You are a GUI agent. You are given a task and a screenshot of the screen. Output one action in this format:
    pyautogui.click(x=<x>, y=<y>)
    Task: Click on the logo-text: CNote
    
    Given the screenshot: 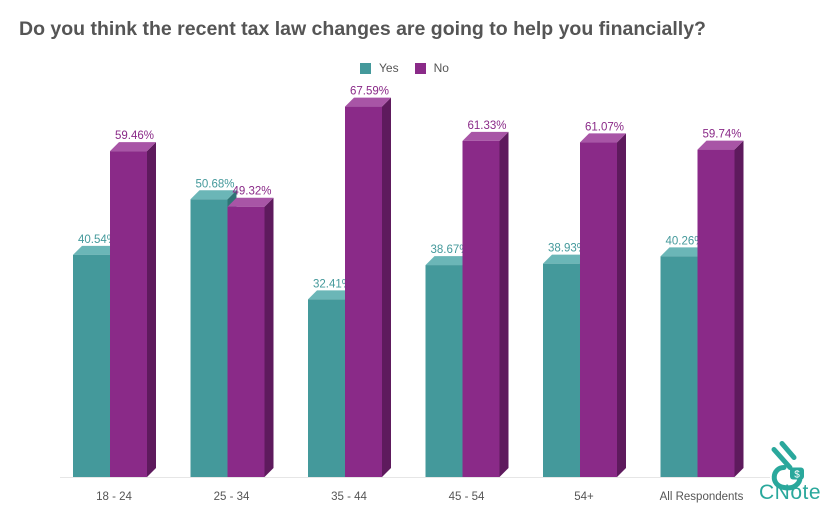 What is the action you would take?
    pyautogui.click(x=790, y=492)
    